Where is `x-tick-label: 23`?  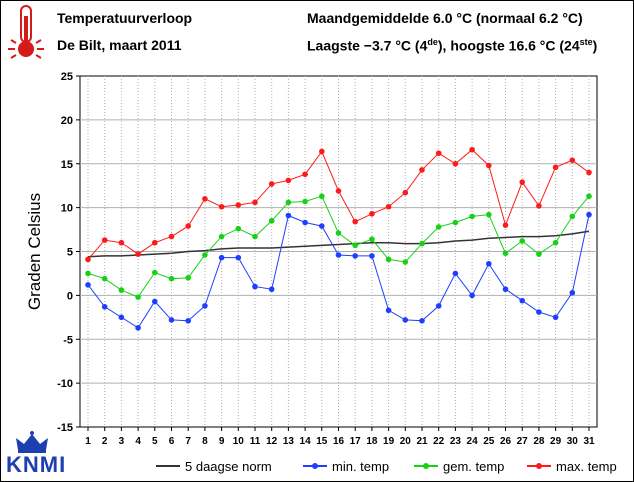
x-tick-label: 23 is located at coordinates (456, 441).